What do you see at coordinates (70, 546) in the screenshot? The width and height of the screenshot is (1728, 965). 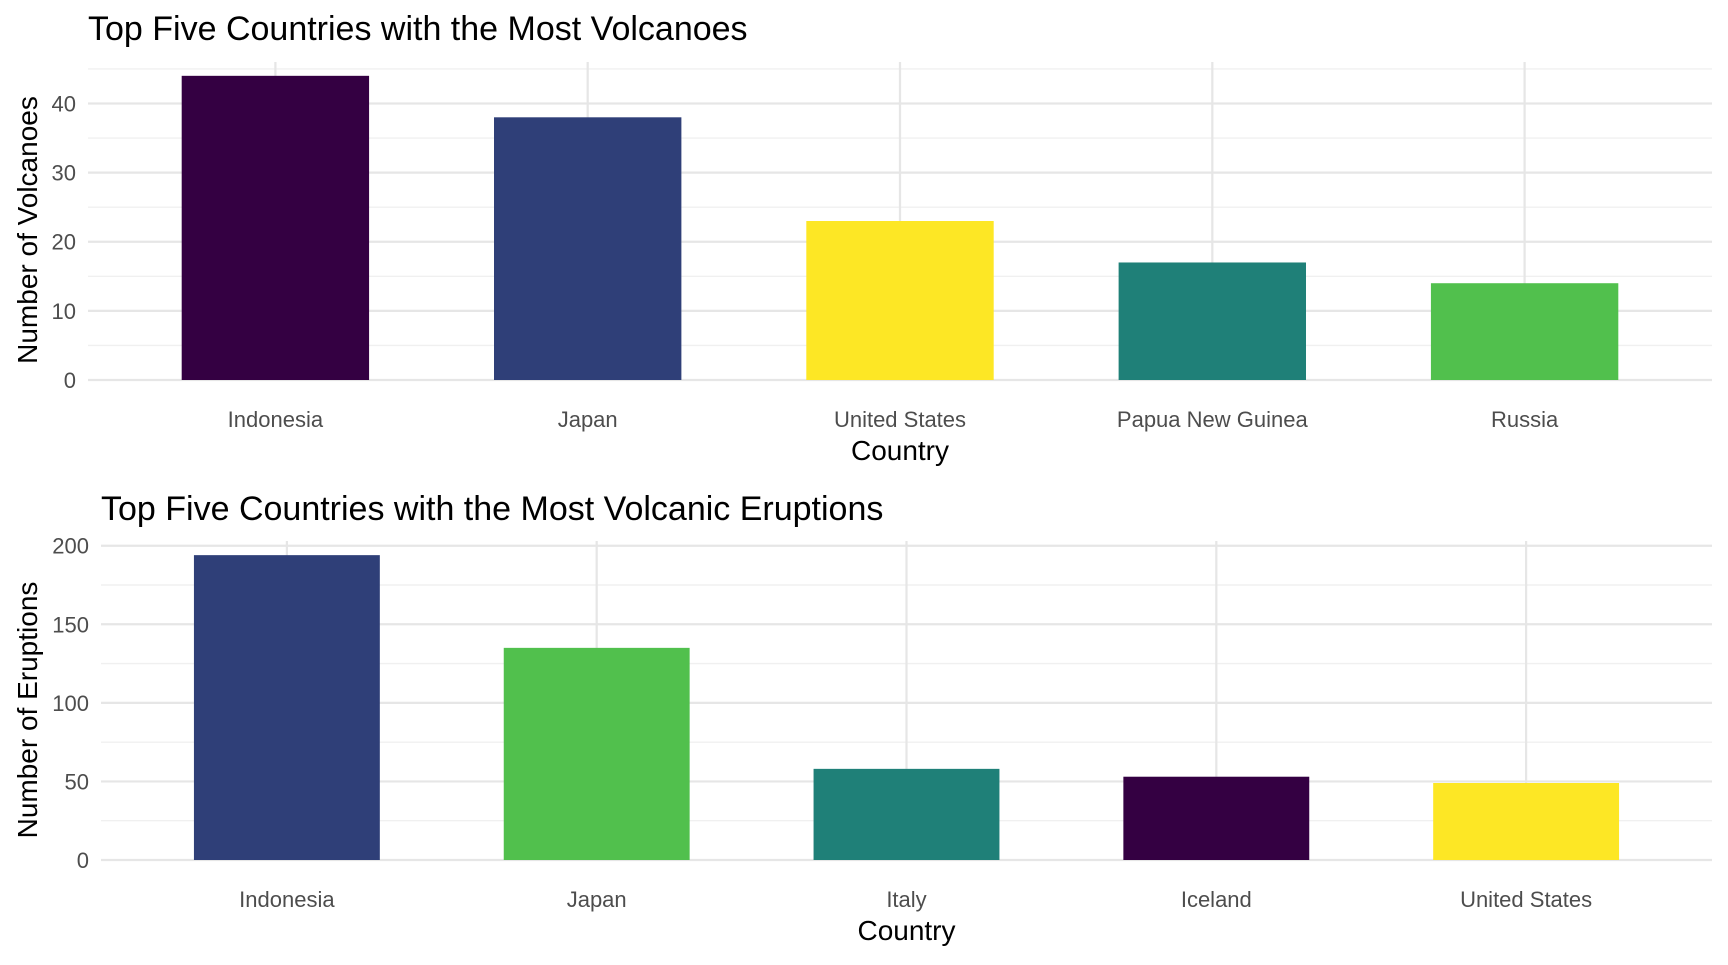 I see `y-tick-label: 200` at bounding box center [70, 546].